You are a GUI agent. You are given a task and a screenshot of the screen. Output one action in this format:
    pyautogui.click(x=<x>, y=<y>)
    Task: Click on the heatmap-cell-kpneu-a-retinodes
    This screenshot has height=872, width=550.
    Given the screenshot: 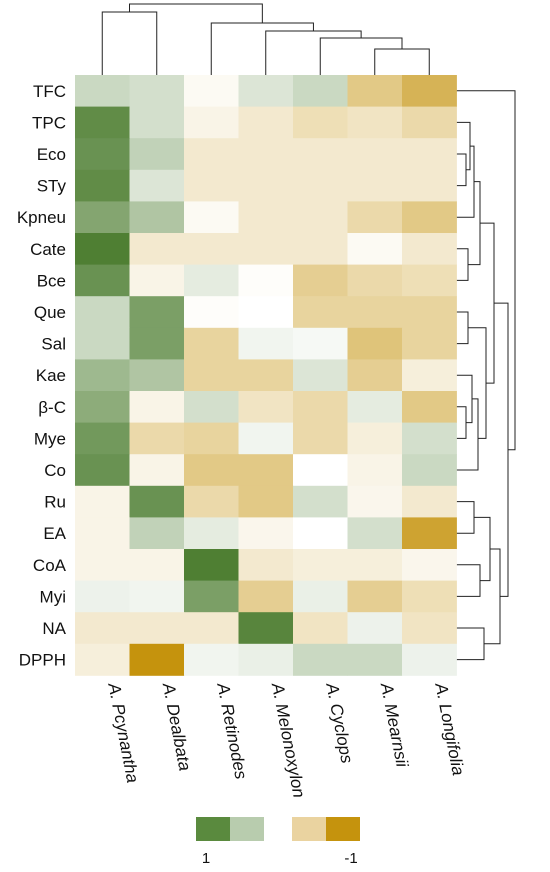 What is the action you would take?
    pyautogui.click(x=211, y=217)
    